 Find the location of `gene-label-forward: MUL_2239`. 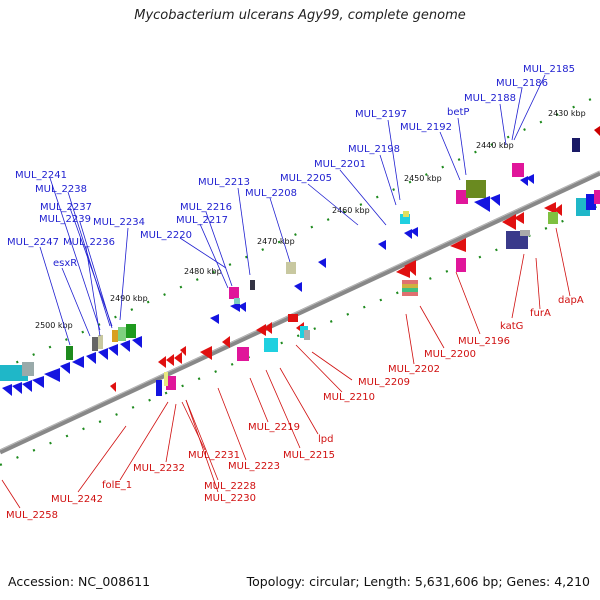

gene-label-forward: MUL_2239 is located at coordinates (65, 219).